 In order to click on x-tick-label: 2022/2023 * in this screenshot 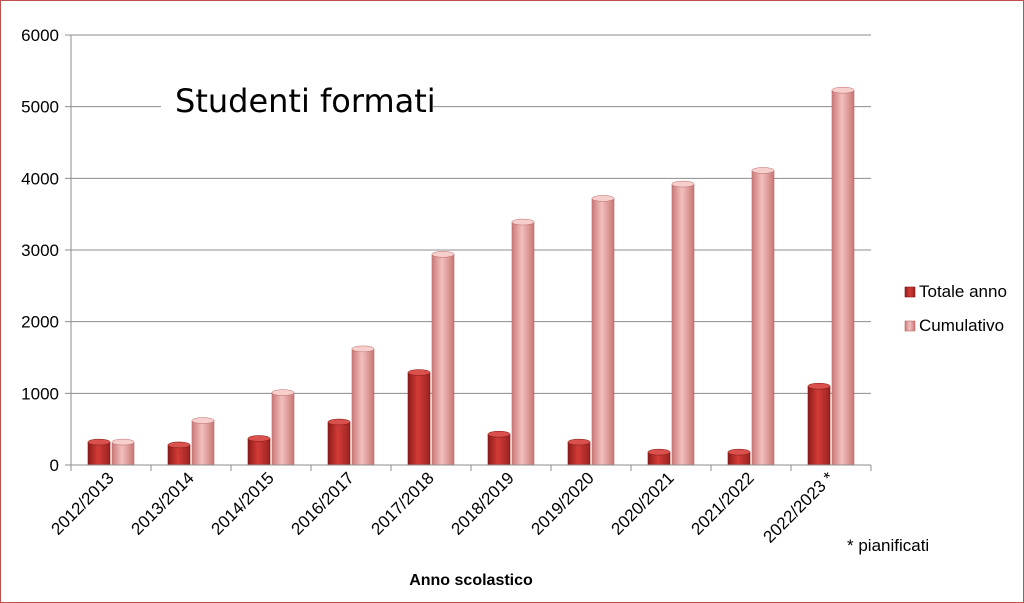, I will do `click(799, 507)`.